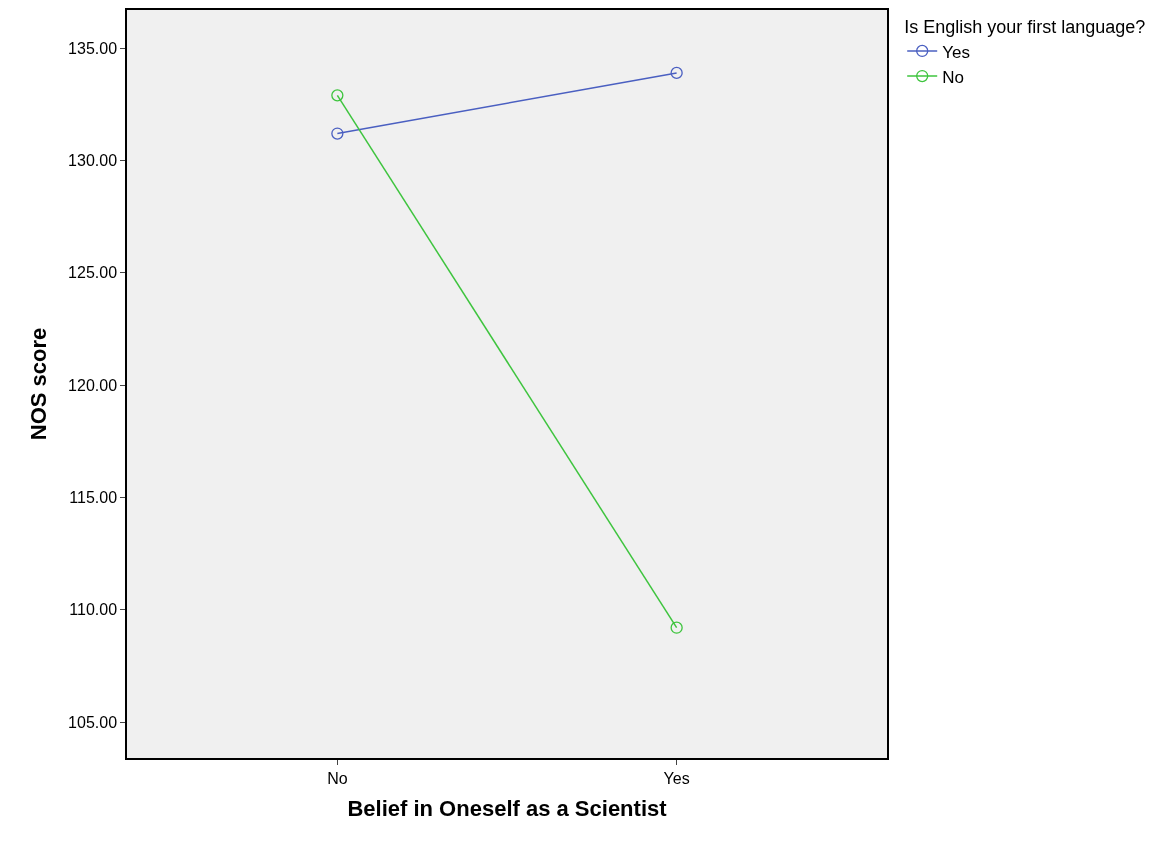 This screenshot has height=848, width=1158. What do you see at coordinates (93, 273) in the screenshot?
I see `y-tick-label: 125.00` at bounding box center [93, 273].